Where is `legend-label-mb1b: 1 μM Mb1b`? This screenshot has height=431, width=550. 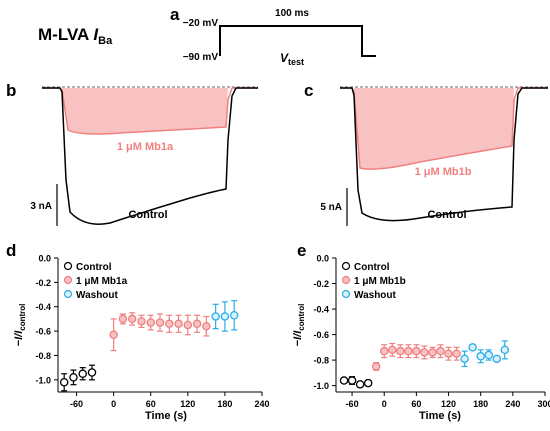 legend-label-mb1b: 1 μM Mb1b is located at coordinates (380, 281).